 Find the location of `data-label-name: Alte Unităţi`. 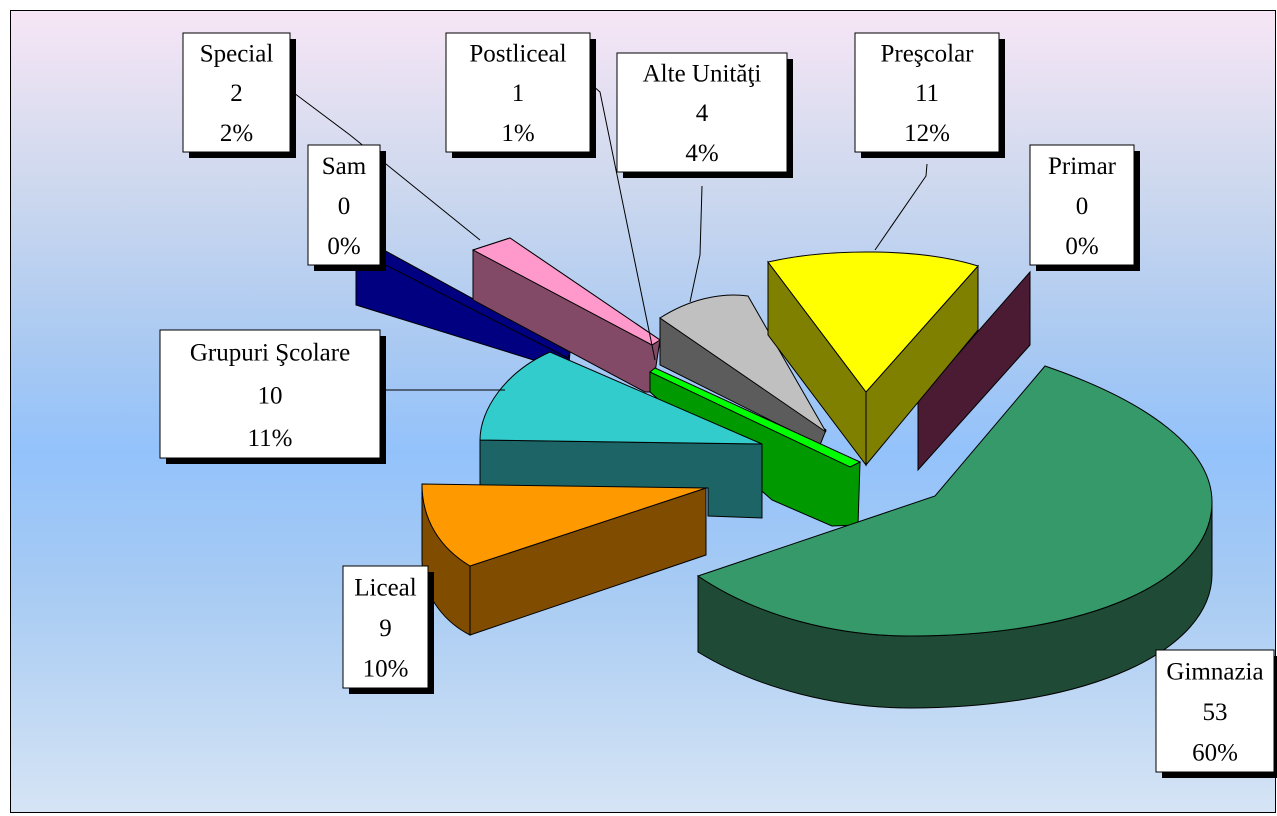

data-label-name: Alte Unităţi is located at coordinates (702, 74).